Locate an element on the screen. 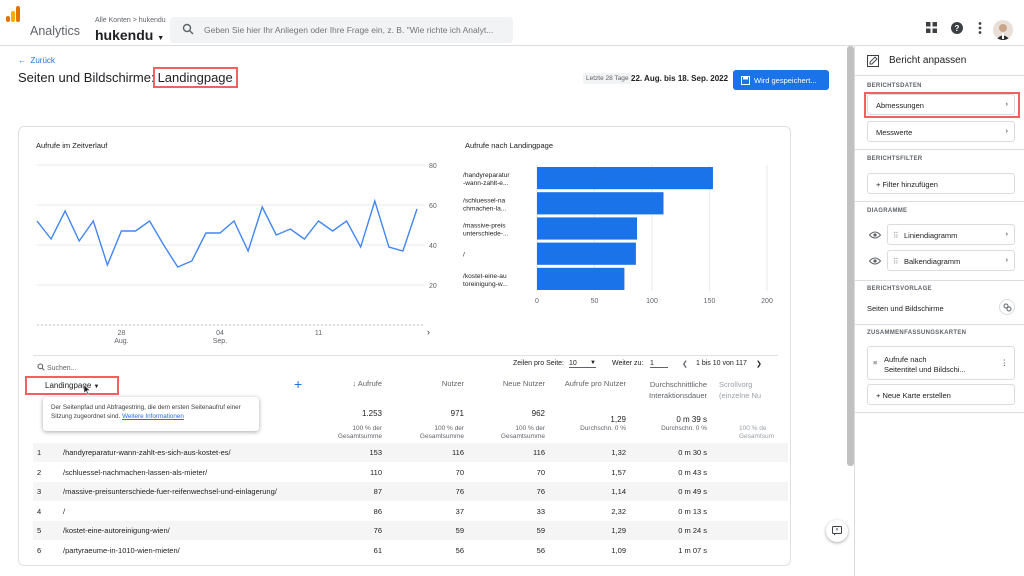 This screenshot has height=576, width=1024. cell-page: /partyraeume-in-1010-wien-mieten/ is located at coordinates (121, 550).